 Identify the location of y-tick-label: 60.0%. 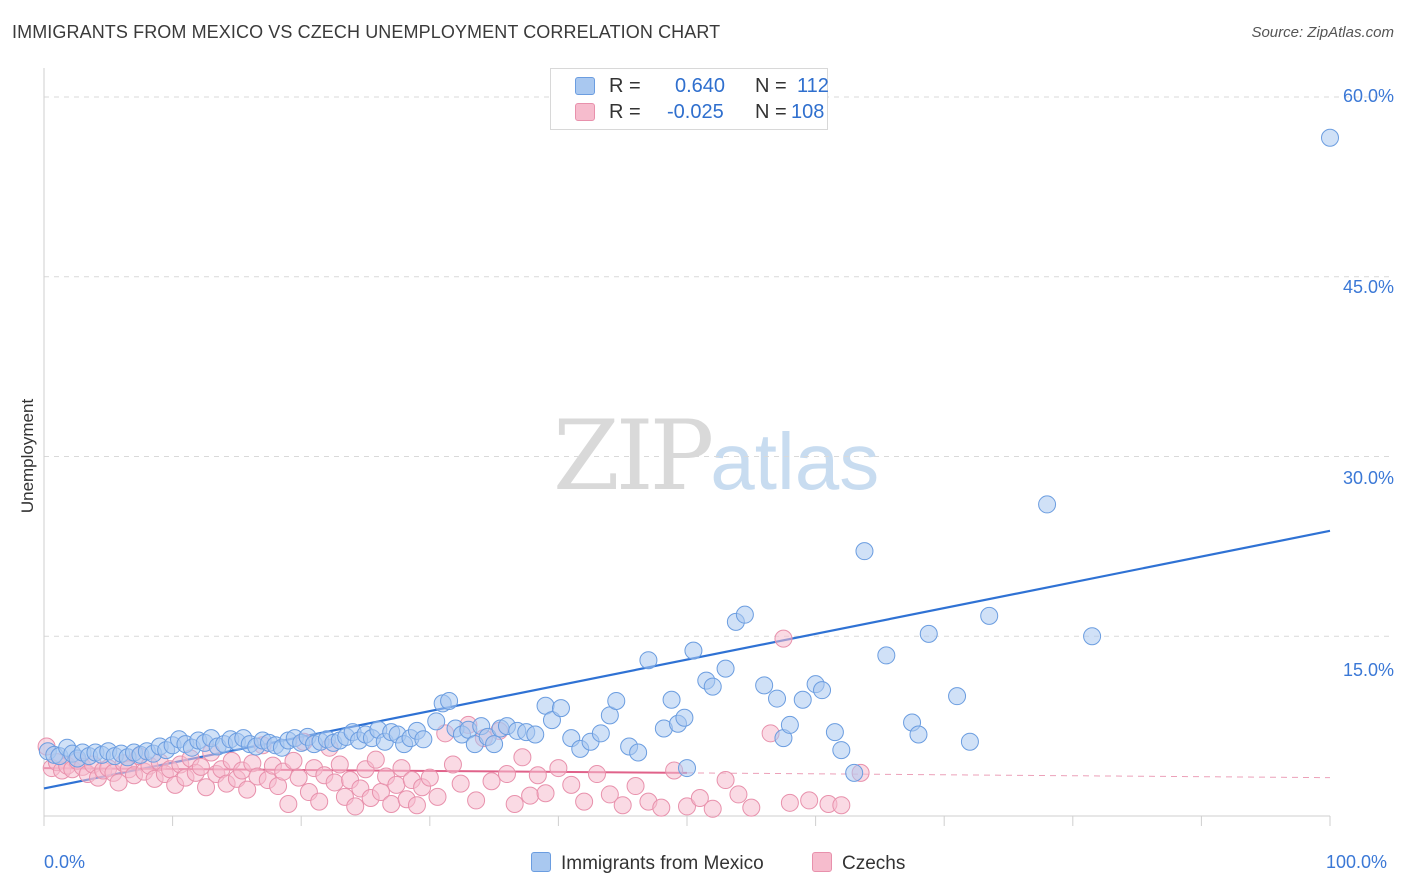
(1368, 96).